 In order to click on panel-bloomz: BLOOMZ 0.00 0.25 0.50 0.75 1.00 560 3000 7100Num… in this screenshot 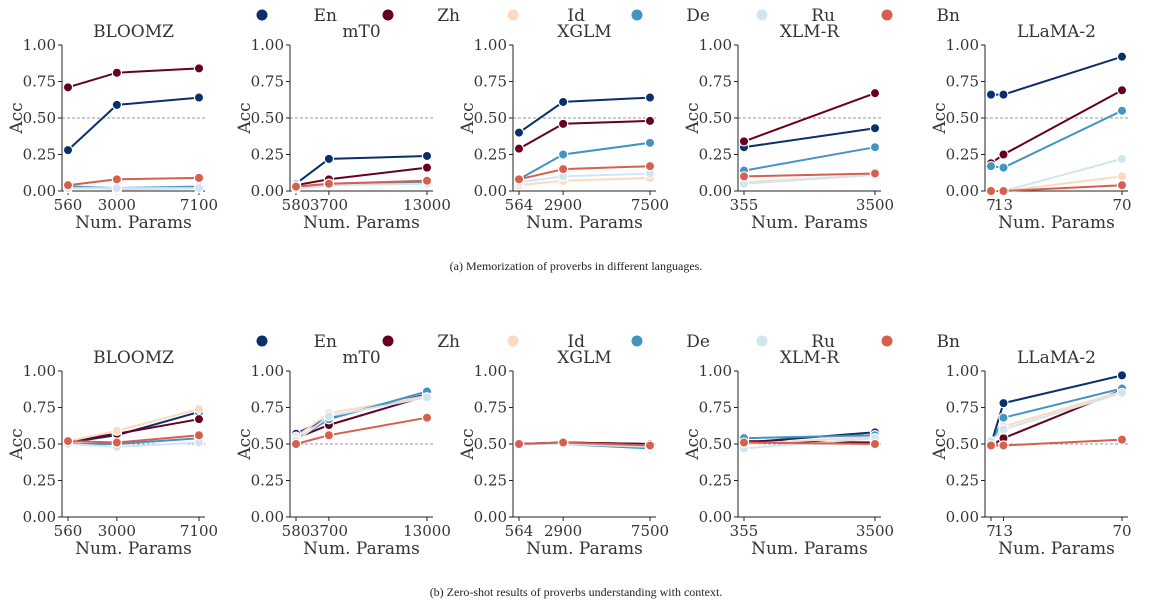, I will do `click(112, 453)`.